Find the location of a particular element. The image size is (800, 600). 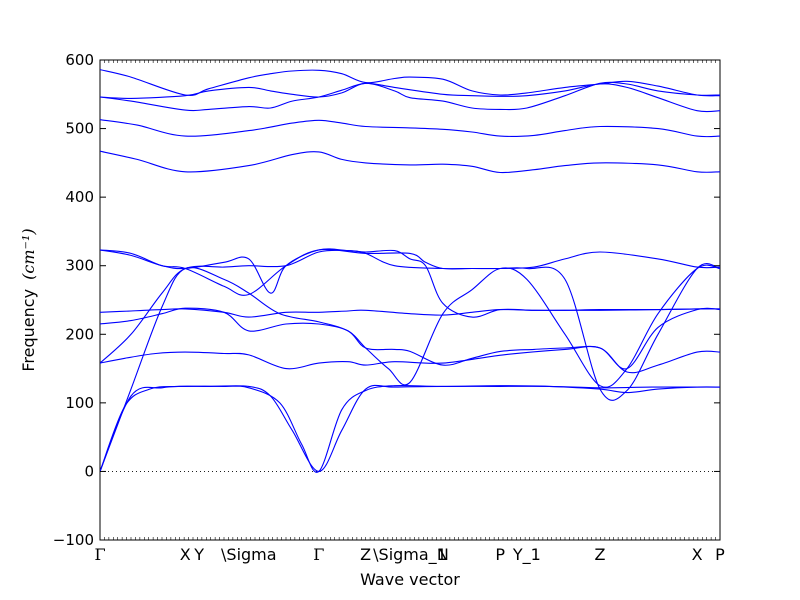

y-tick-label: 200 is located at coordinates (79, 334).